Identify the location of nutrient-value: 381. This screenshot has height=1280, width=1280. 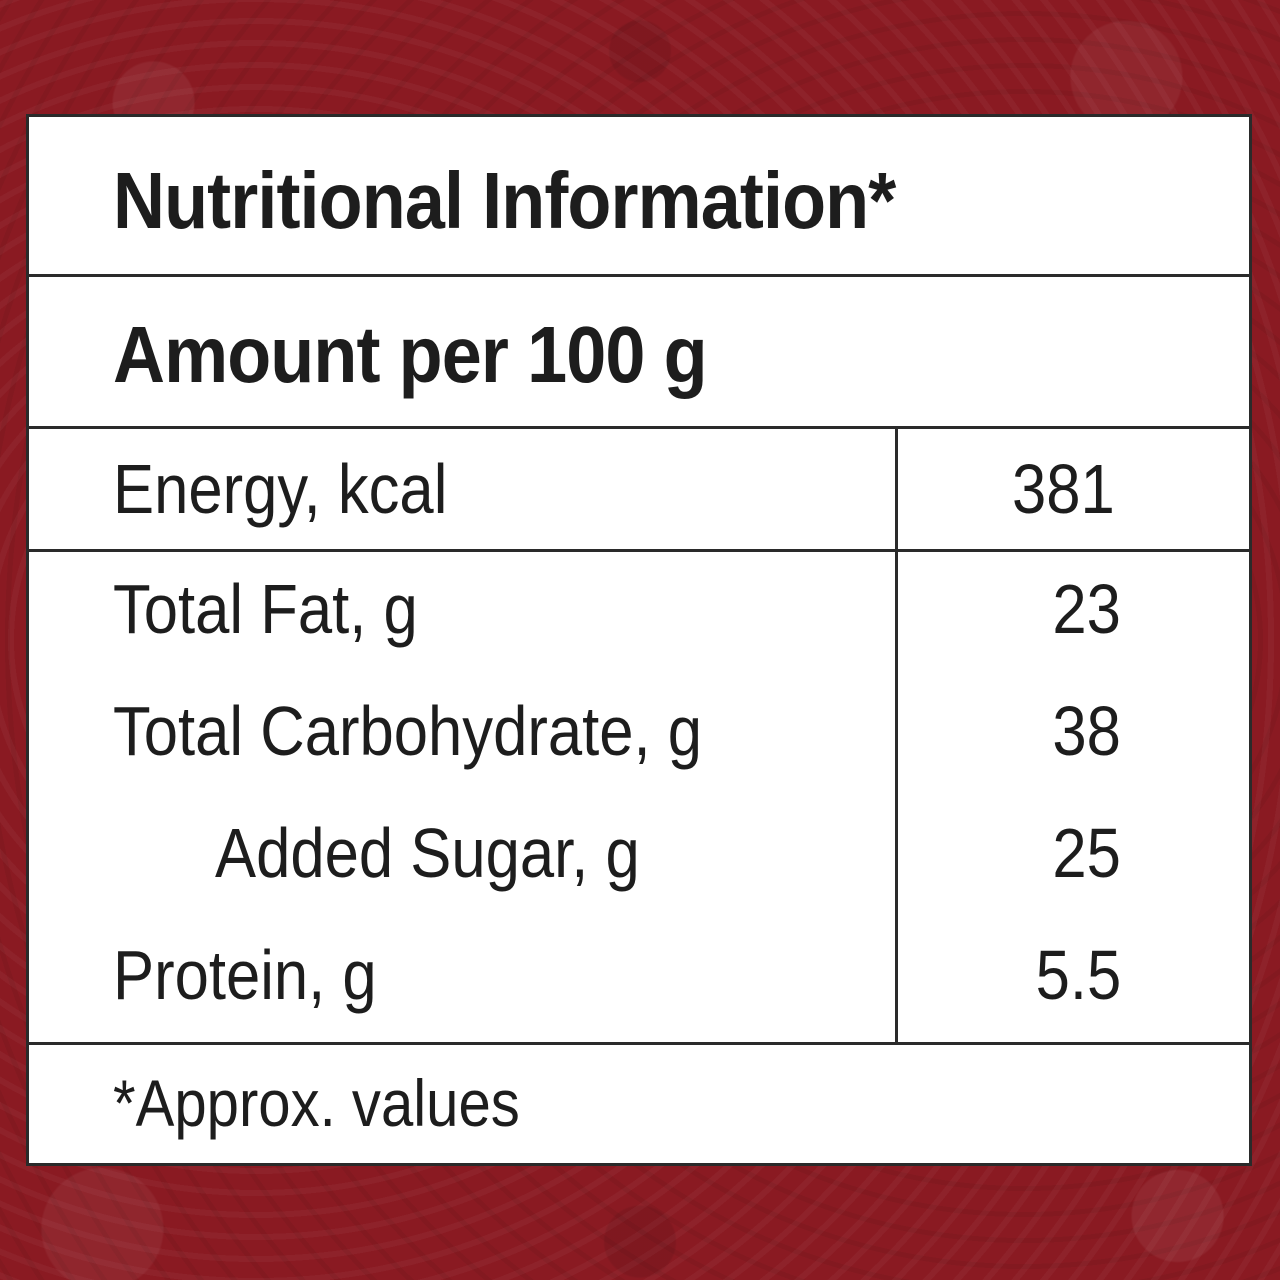
(1063, 489).